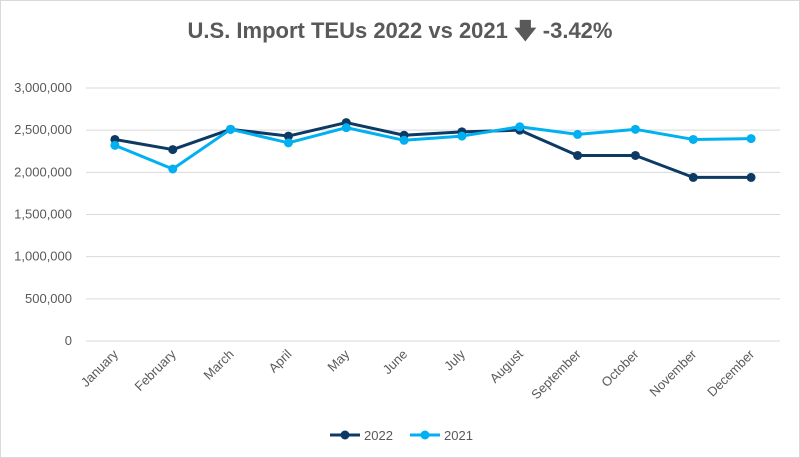 This screenshot has height=458, width=800. What do you see at coordinates (338, 360) in the screenshot?
I see `x-tick-label: May` at bounding box center [338, 360].